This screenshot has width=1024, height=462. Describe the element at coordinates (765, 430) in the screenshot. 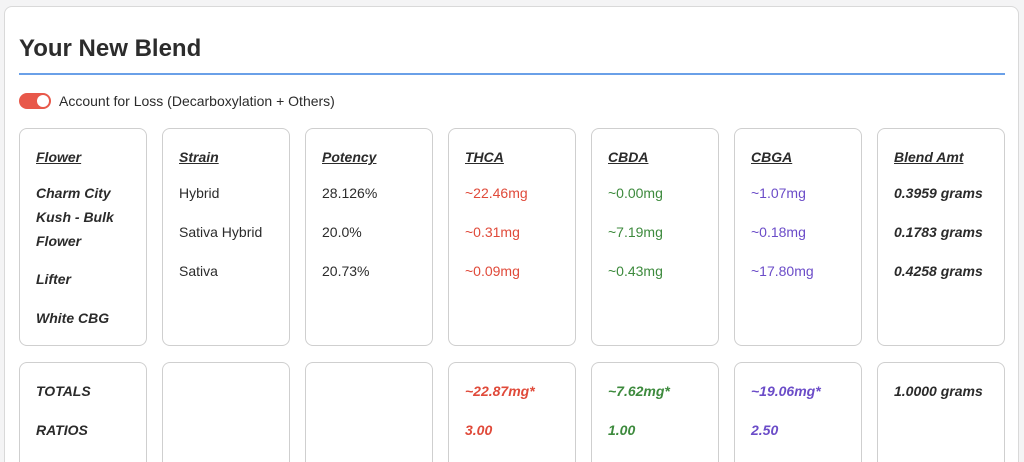

I see `cbga-ratio: 2.50` at that location.